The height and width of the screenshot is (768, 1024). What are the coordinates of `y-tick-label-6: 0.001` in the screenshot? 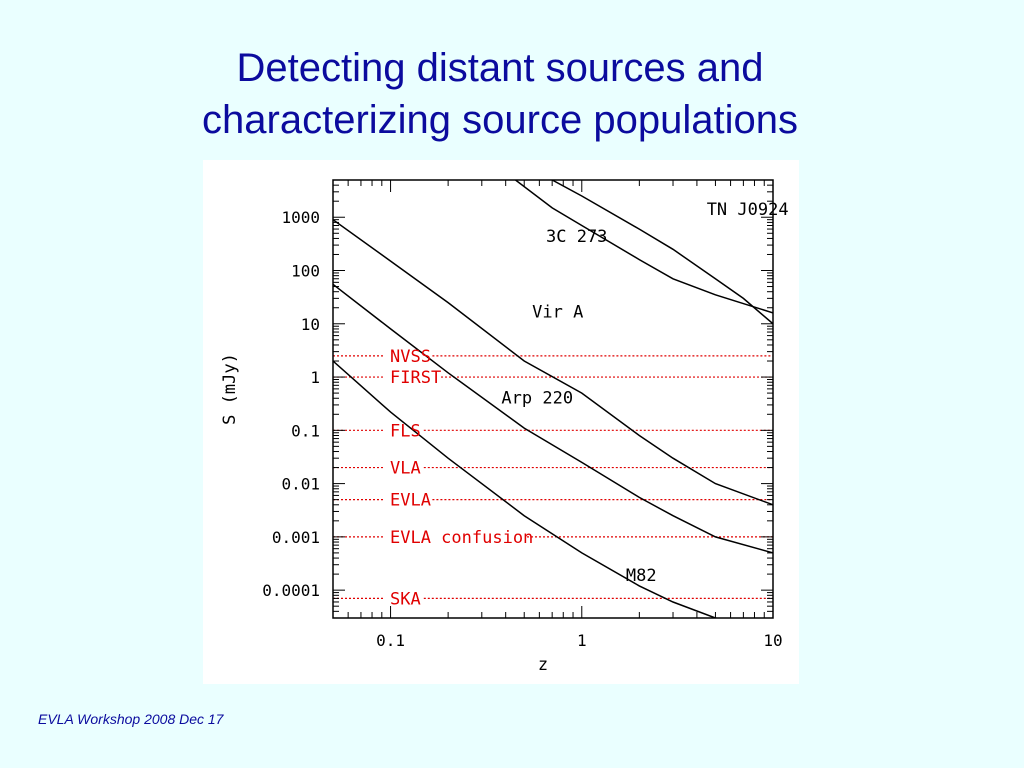 It's located at (296, 537).